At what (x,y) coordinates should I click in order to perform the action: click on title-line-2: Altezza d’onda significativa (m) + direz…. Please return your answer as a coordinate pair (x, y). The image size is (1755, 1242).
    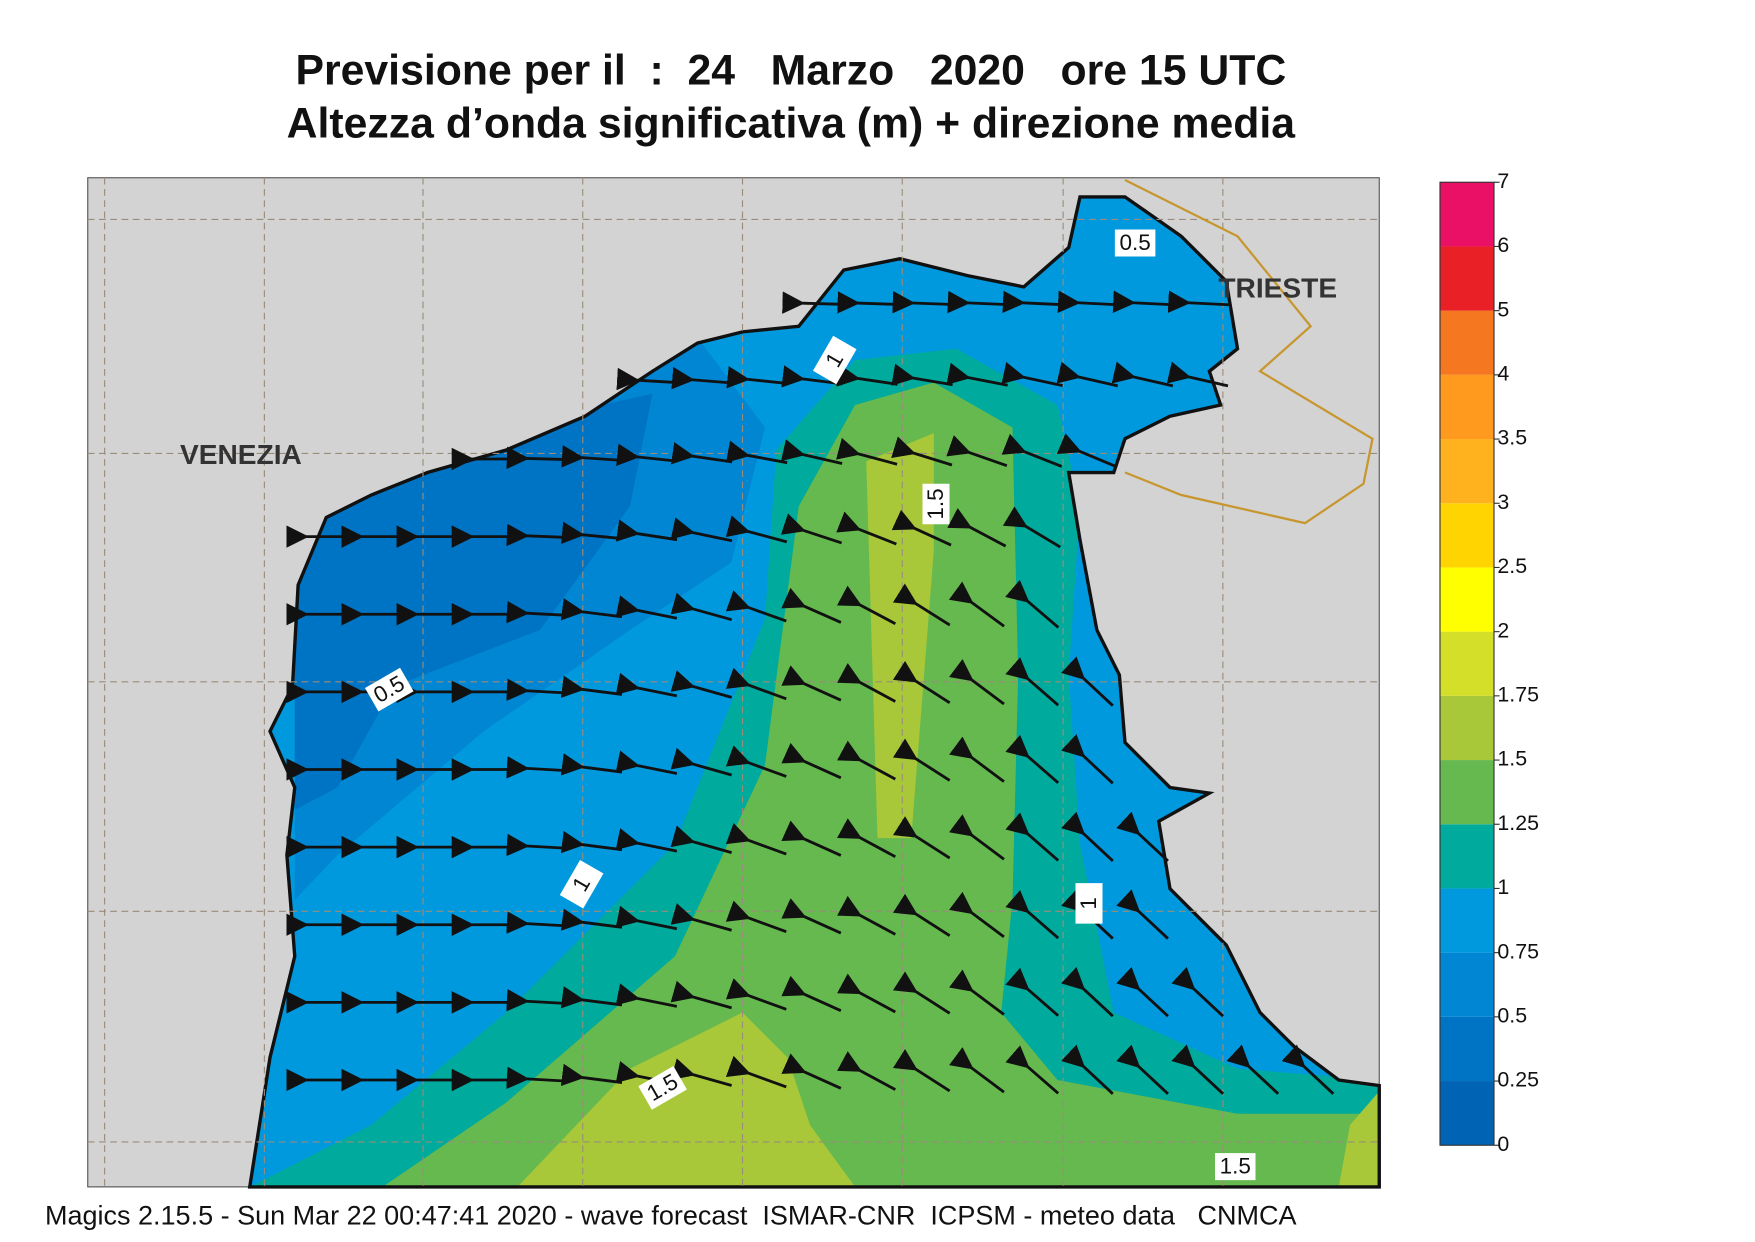
    Looking at the image, I should click on (792, 123).